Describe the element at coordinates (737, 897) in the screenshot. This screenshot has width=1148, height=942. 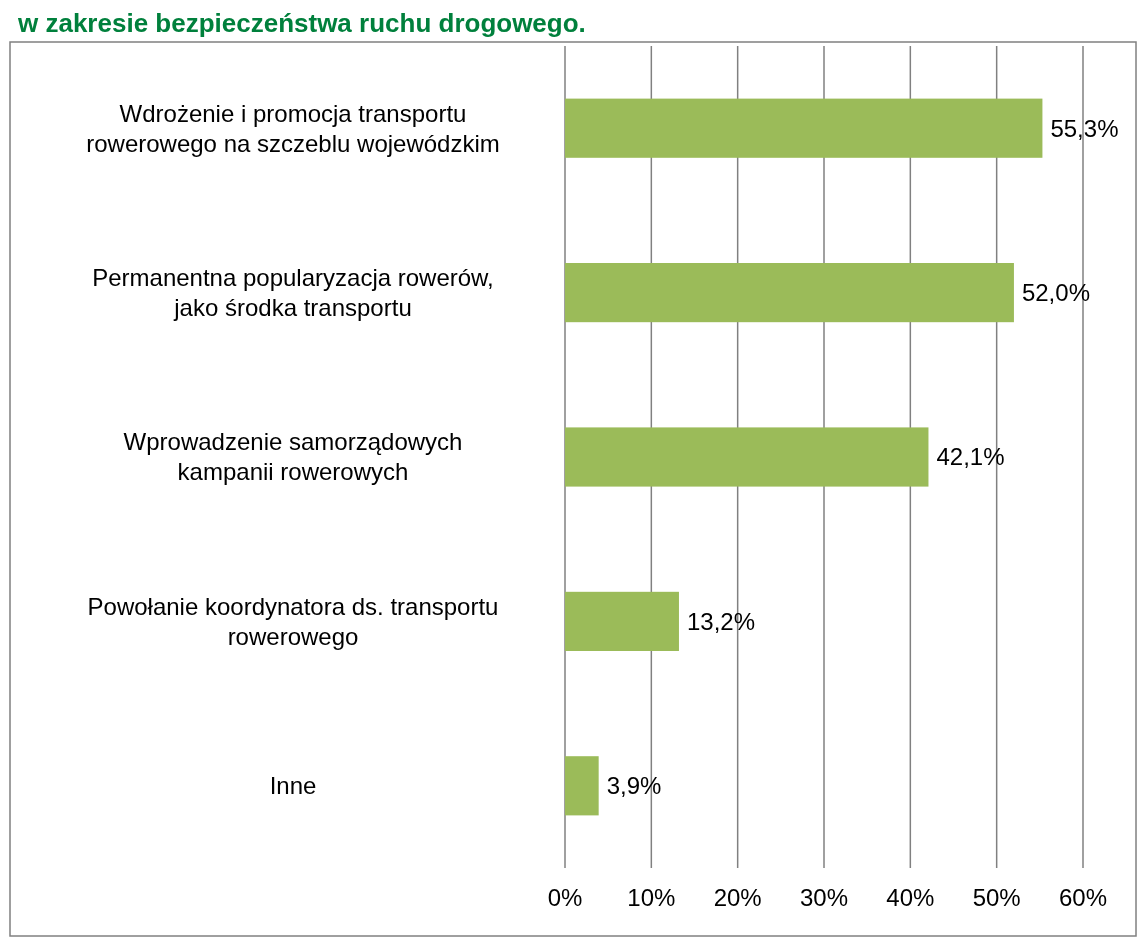
I see `x-tick-label: 20%` at that location.